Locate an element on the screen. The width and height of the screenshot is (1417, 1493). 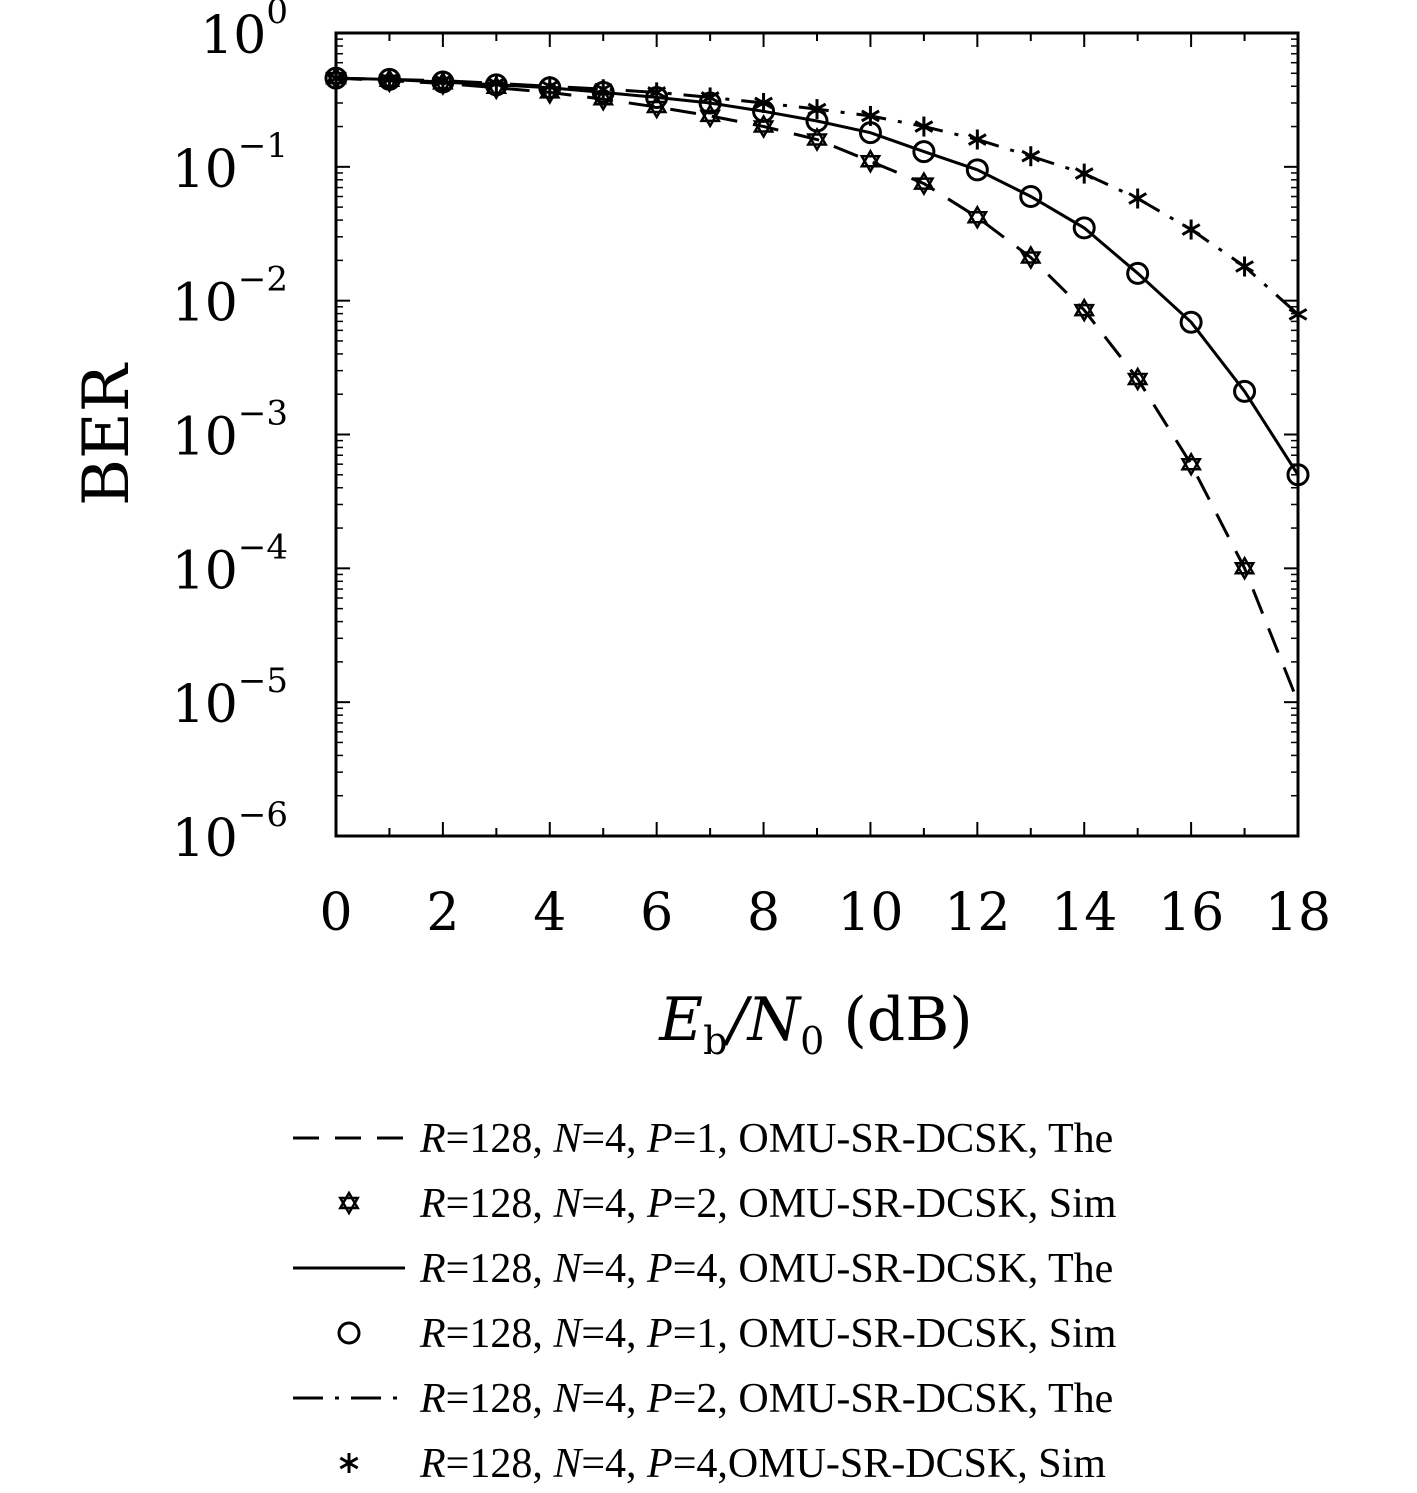
y-tick-label: 10⁰ is located at coordinates (244, 33).